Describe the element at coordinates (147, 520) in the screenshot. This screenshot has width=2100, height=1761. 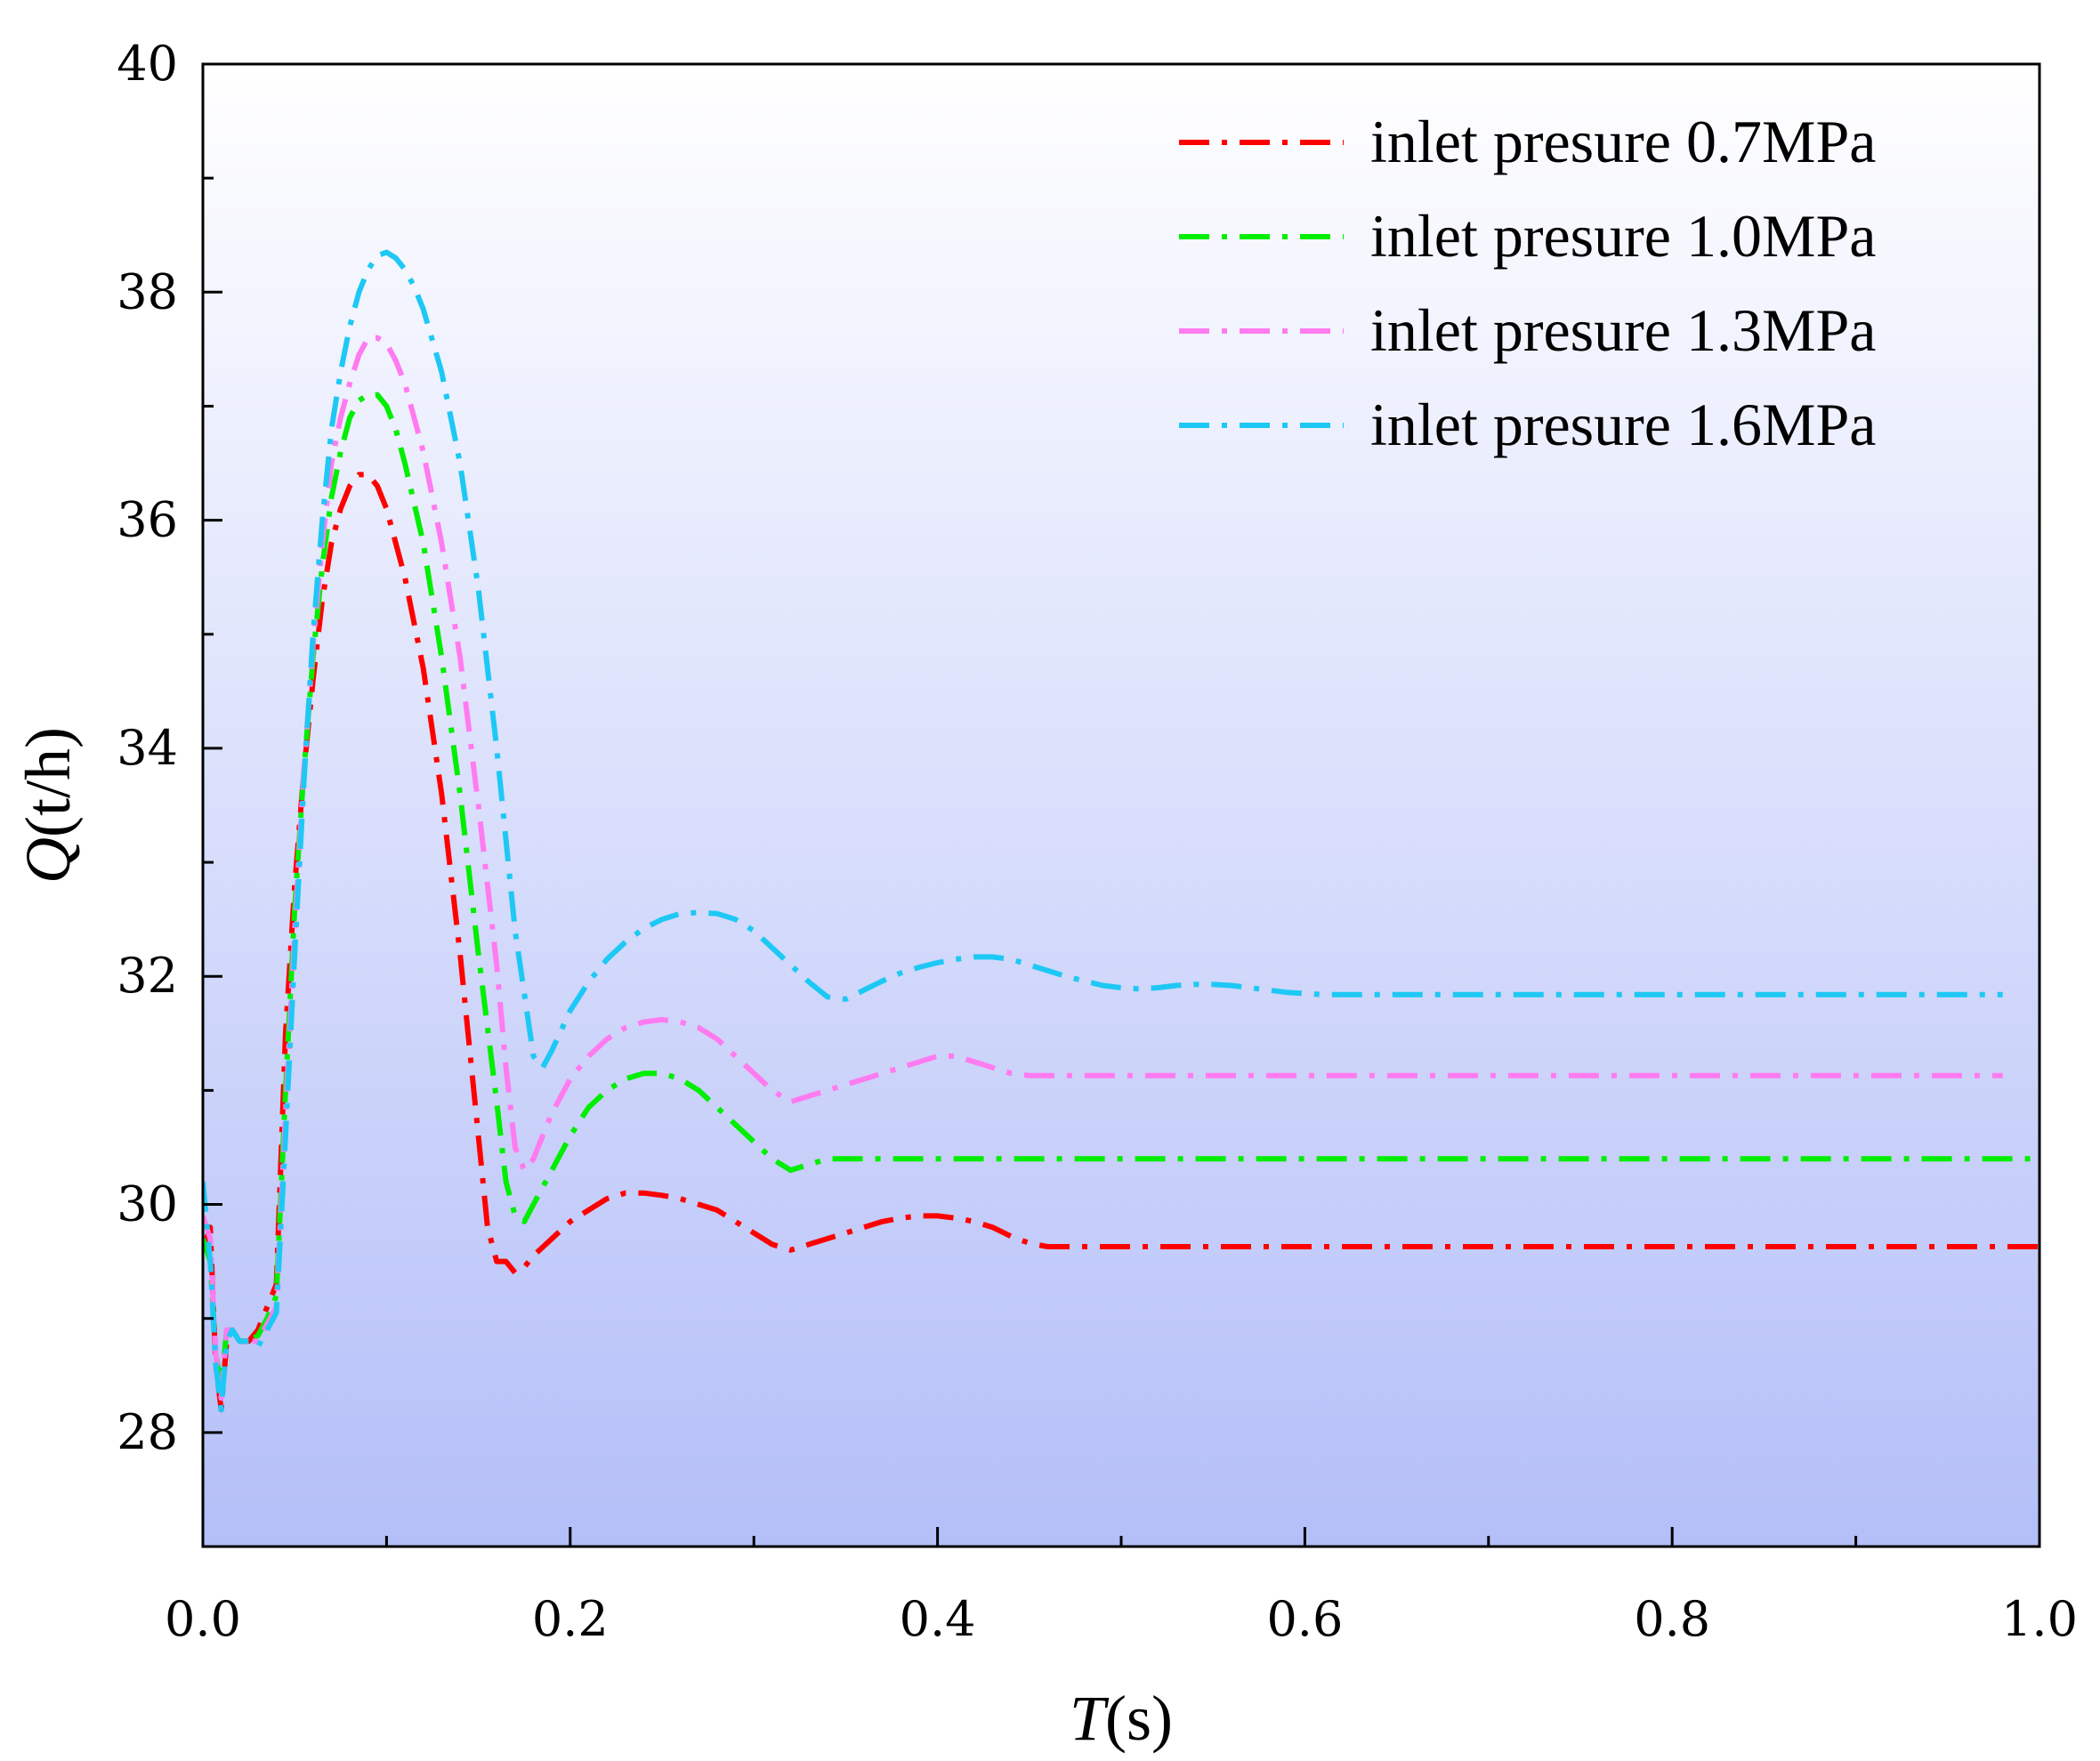
I see `y-tick-label: 36` at that location.